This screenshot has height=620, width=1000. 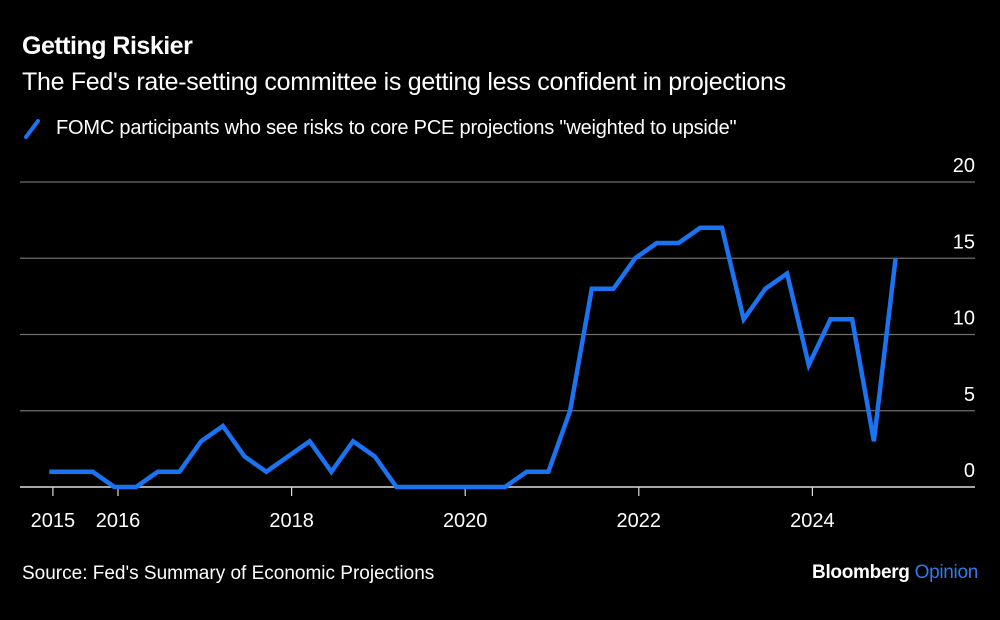 I want to click on logo-brand: Bloomberg, so click(x=861, y=572).